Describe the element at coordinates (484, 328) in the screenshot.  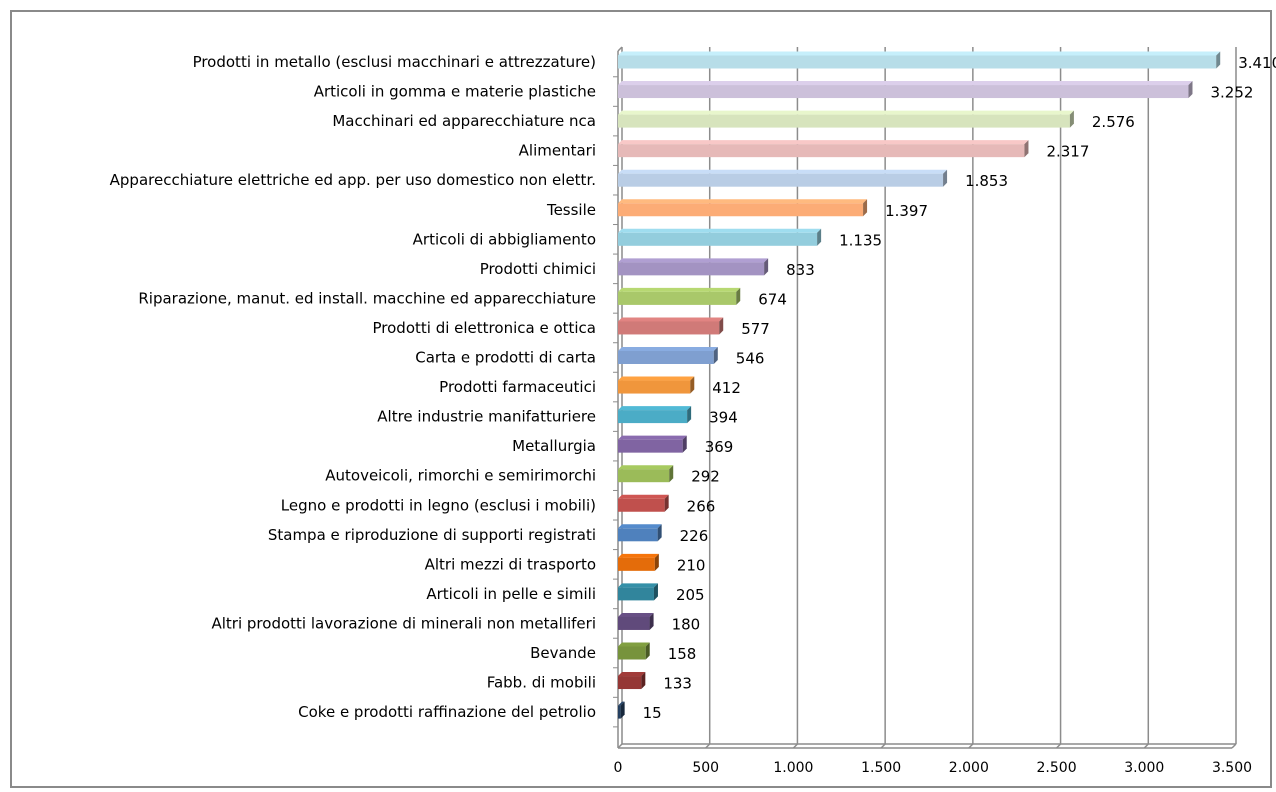
I see `category-label: Prodotti di elettronica e ottica` at that location.